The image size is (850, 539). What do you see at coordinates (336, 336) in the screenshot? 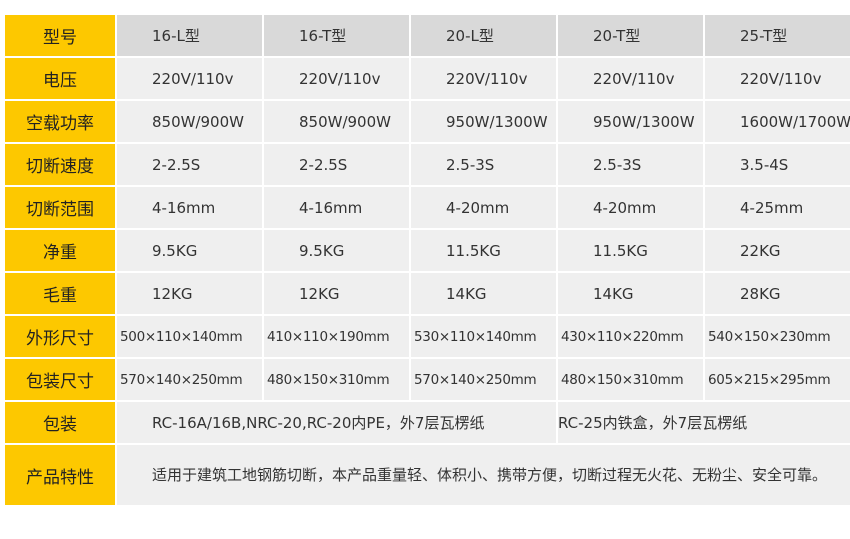
I see `spec-value: 410×110×190mm` at bounding box center [336, 336].